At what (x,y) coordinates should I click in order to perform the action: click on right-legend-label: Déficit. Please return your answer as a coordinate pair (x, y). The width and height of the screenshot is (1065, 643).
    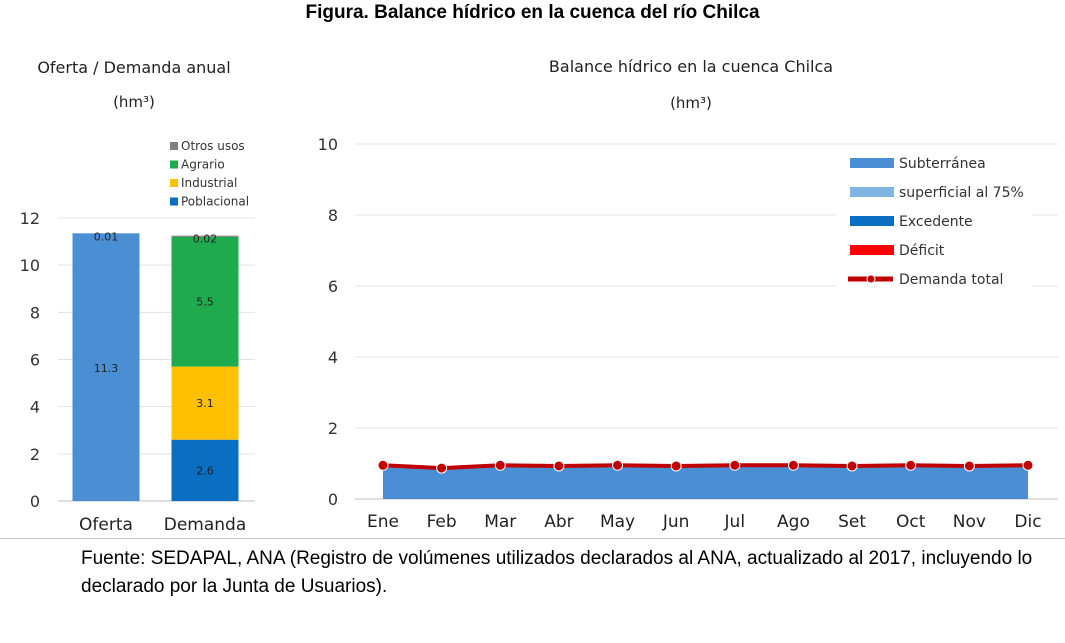
    Looking at the image, I should click on (922, 251).